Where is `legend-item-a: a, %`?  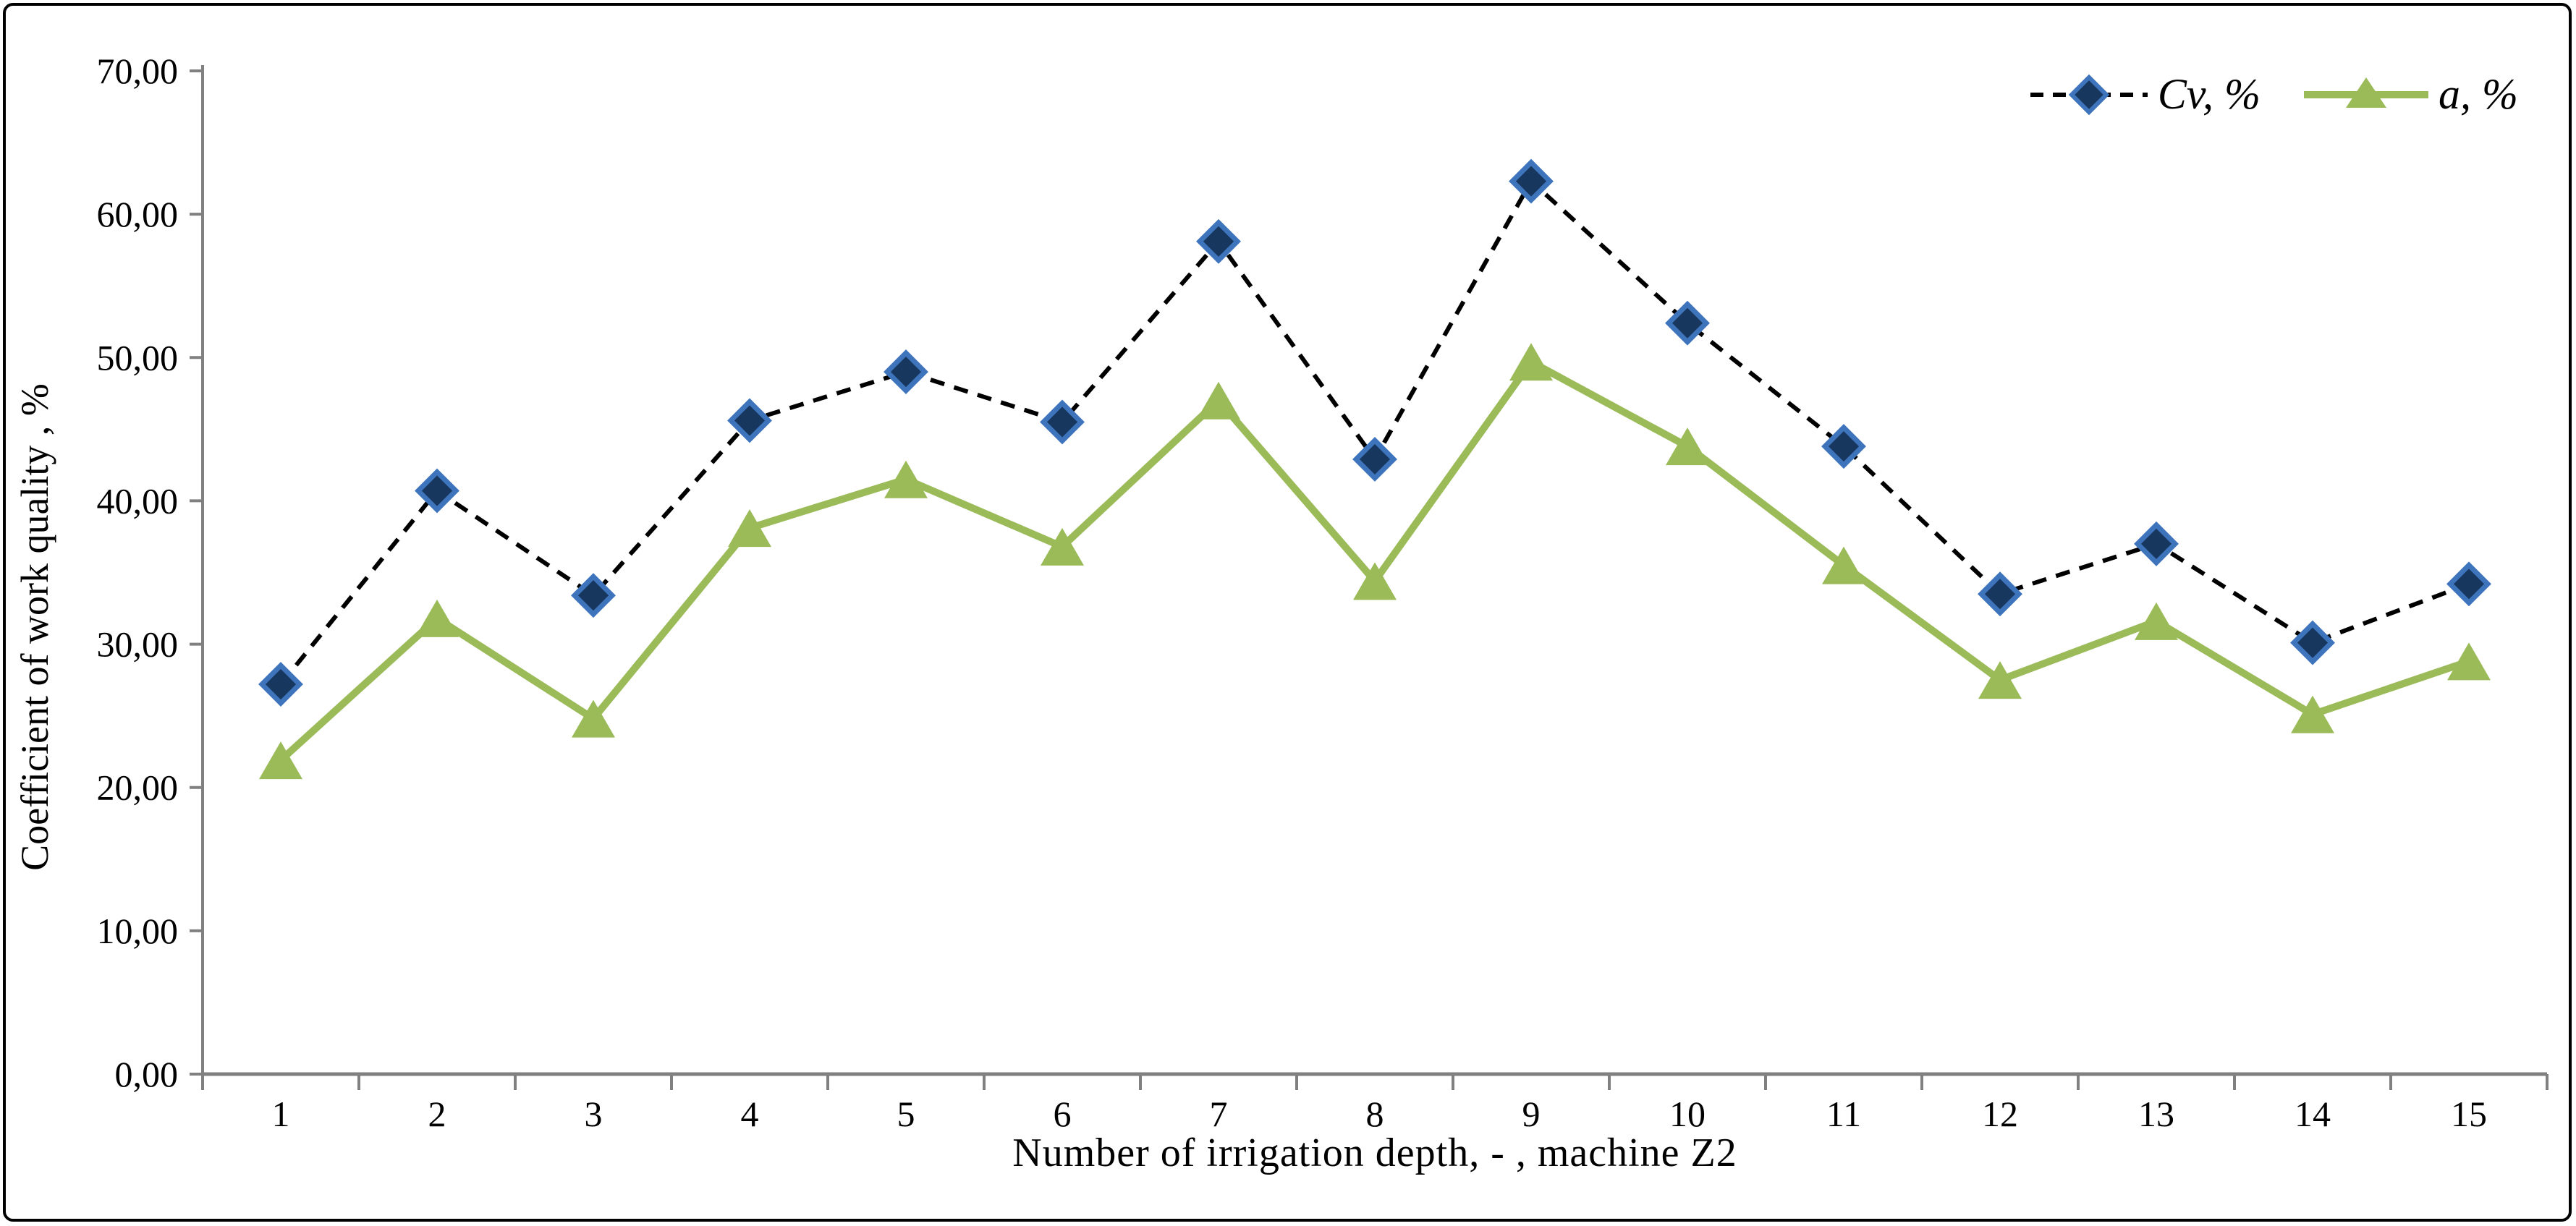
legend-item-a: a, % is located at coordinates (2409, 94).